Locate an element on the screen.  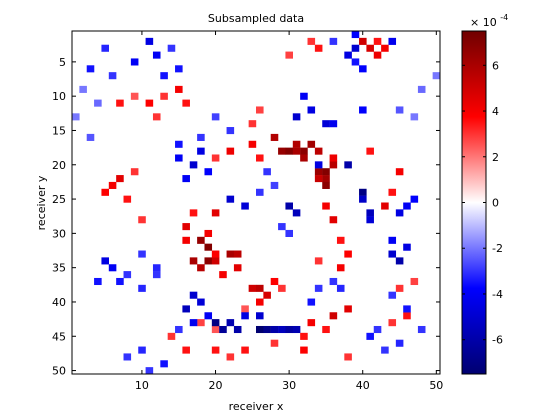
y-tick-label: 20 is located at coordinates (59, 165).